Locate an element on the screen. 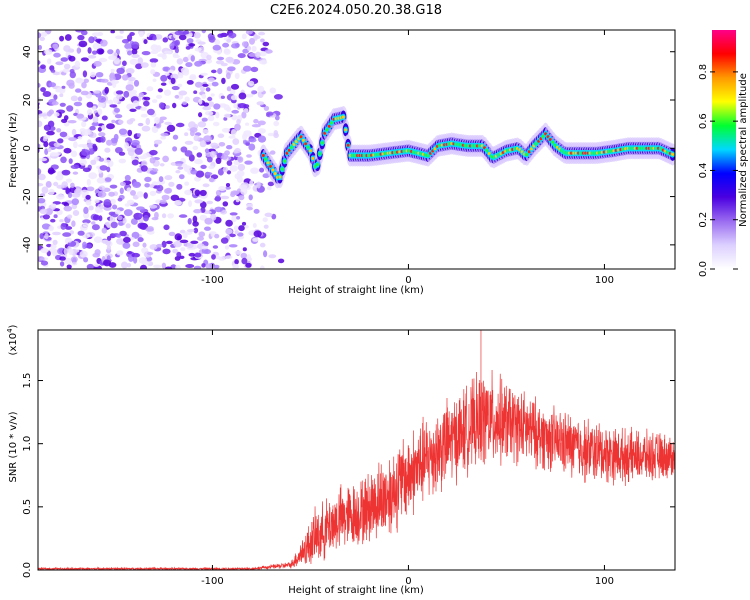 The image size is (750, 600). snr-x-tick-label: 0 is located at coordinates (408, 581).